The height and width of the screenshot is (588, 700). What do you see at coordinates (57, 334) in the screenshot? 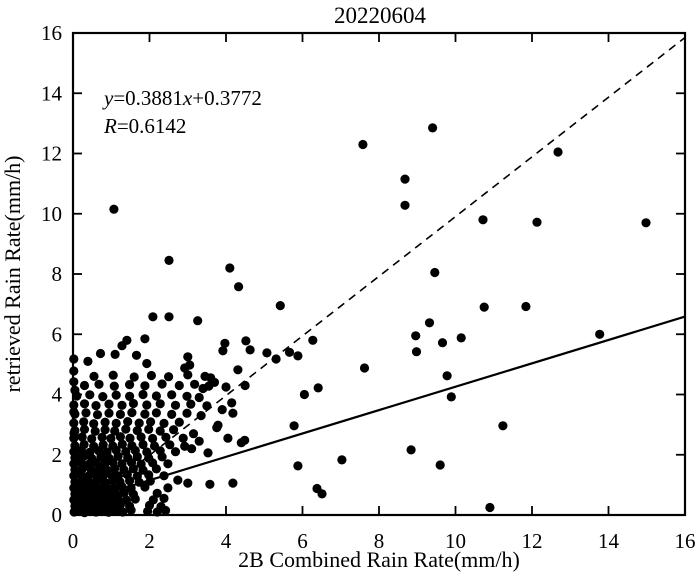
I see `y-tick-label: 6` at bounding box center [57, 334].